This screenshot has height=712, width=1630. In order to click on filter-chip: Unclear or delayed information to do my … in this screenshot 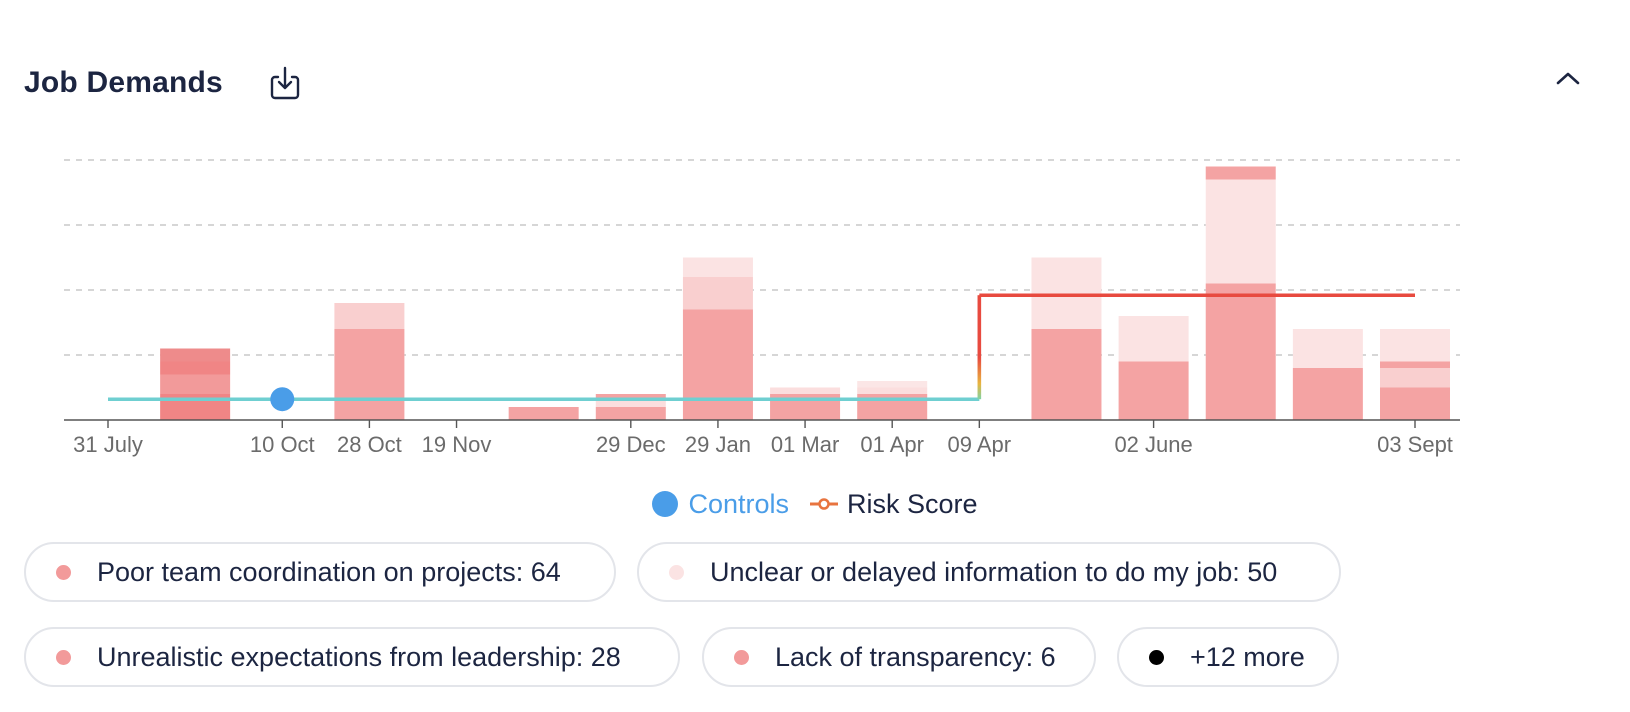, I will do `click(989, 572)`.